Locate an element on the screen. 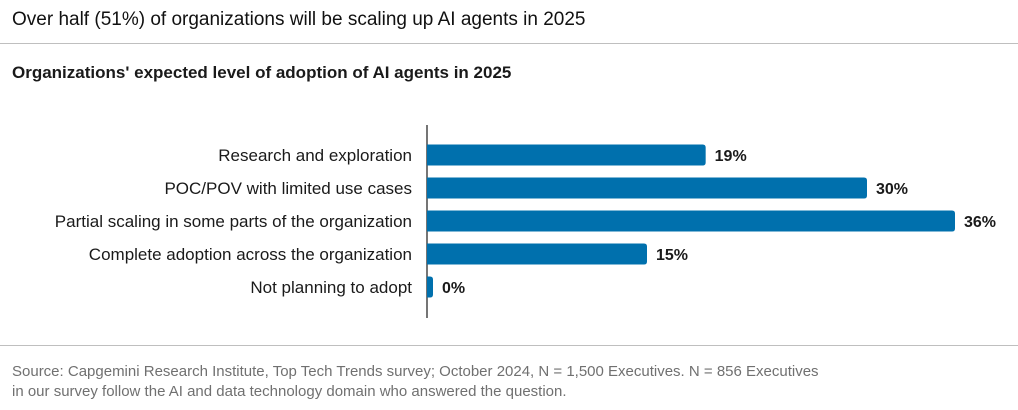 The width and height of the screenshot is (1018, 410). value-label-1: 30% is located at coordinates (892, 189).